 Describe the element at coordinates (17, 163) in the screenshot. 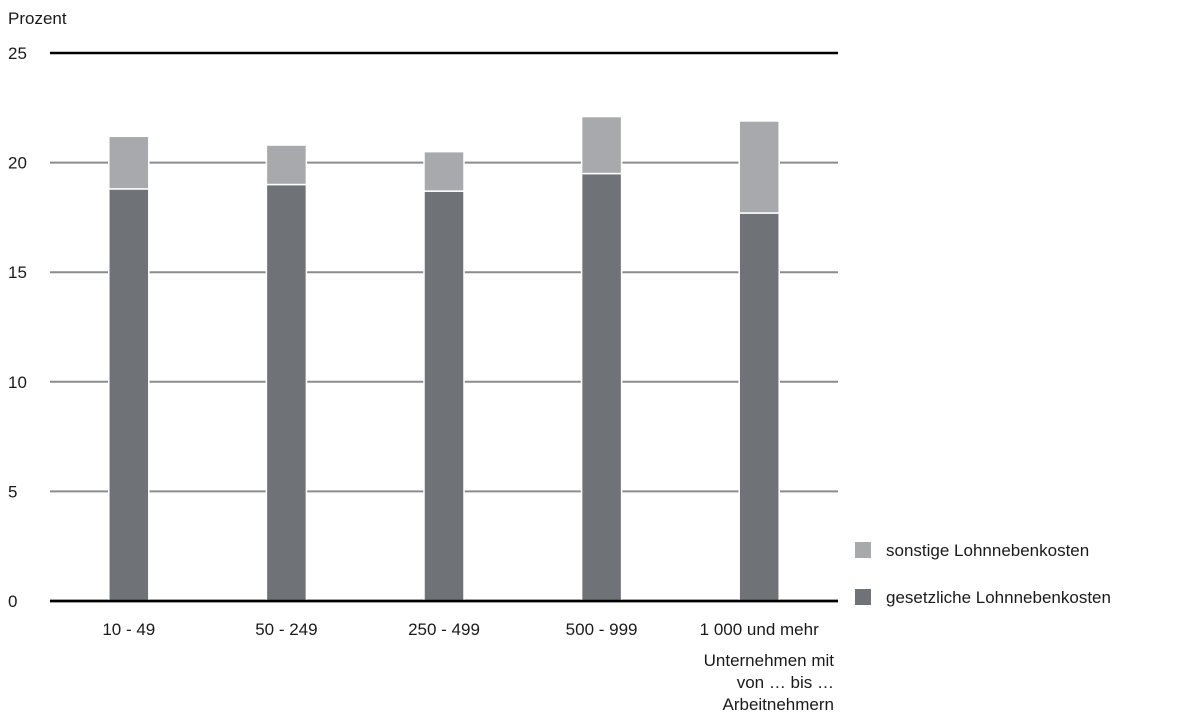

I see `y-tick-label: 20` at that location.